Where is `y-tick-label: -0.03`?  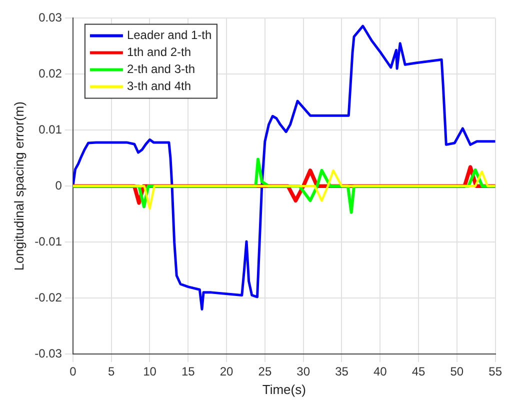 y-tick-label: -0.03 is located at coordinates (48, 353).